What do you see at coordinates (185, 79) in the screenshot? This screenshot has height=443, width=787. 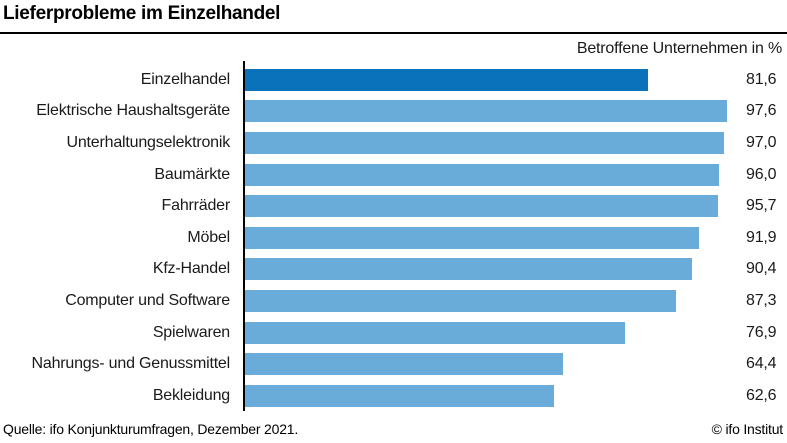 I see `category-label: Einzelhandel` at bounding box center [185, 79].